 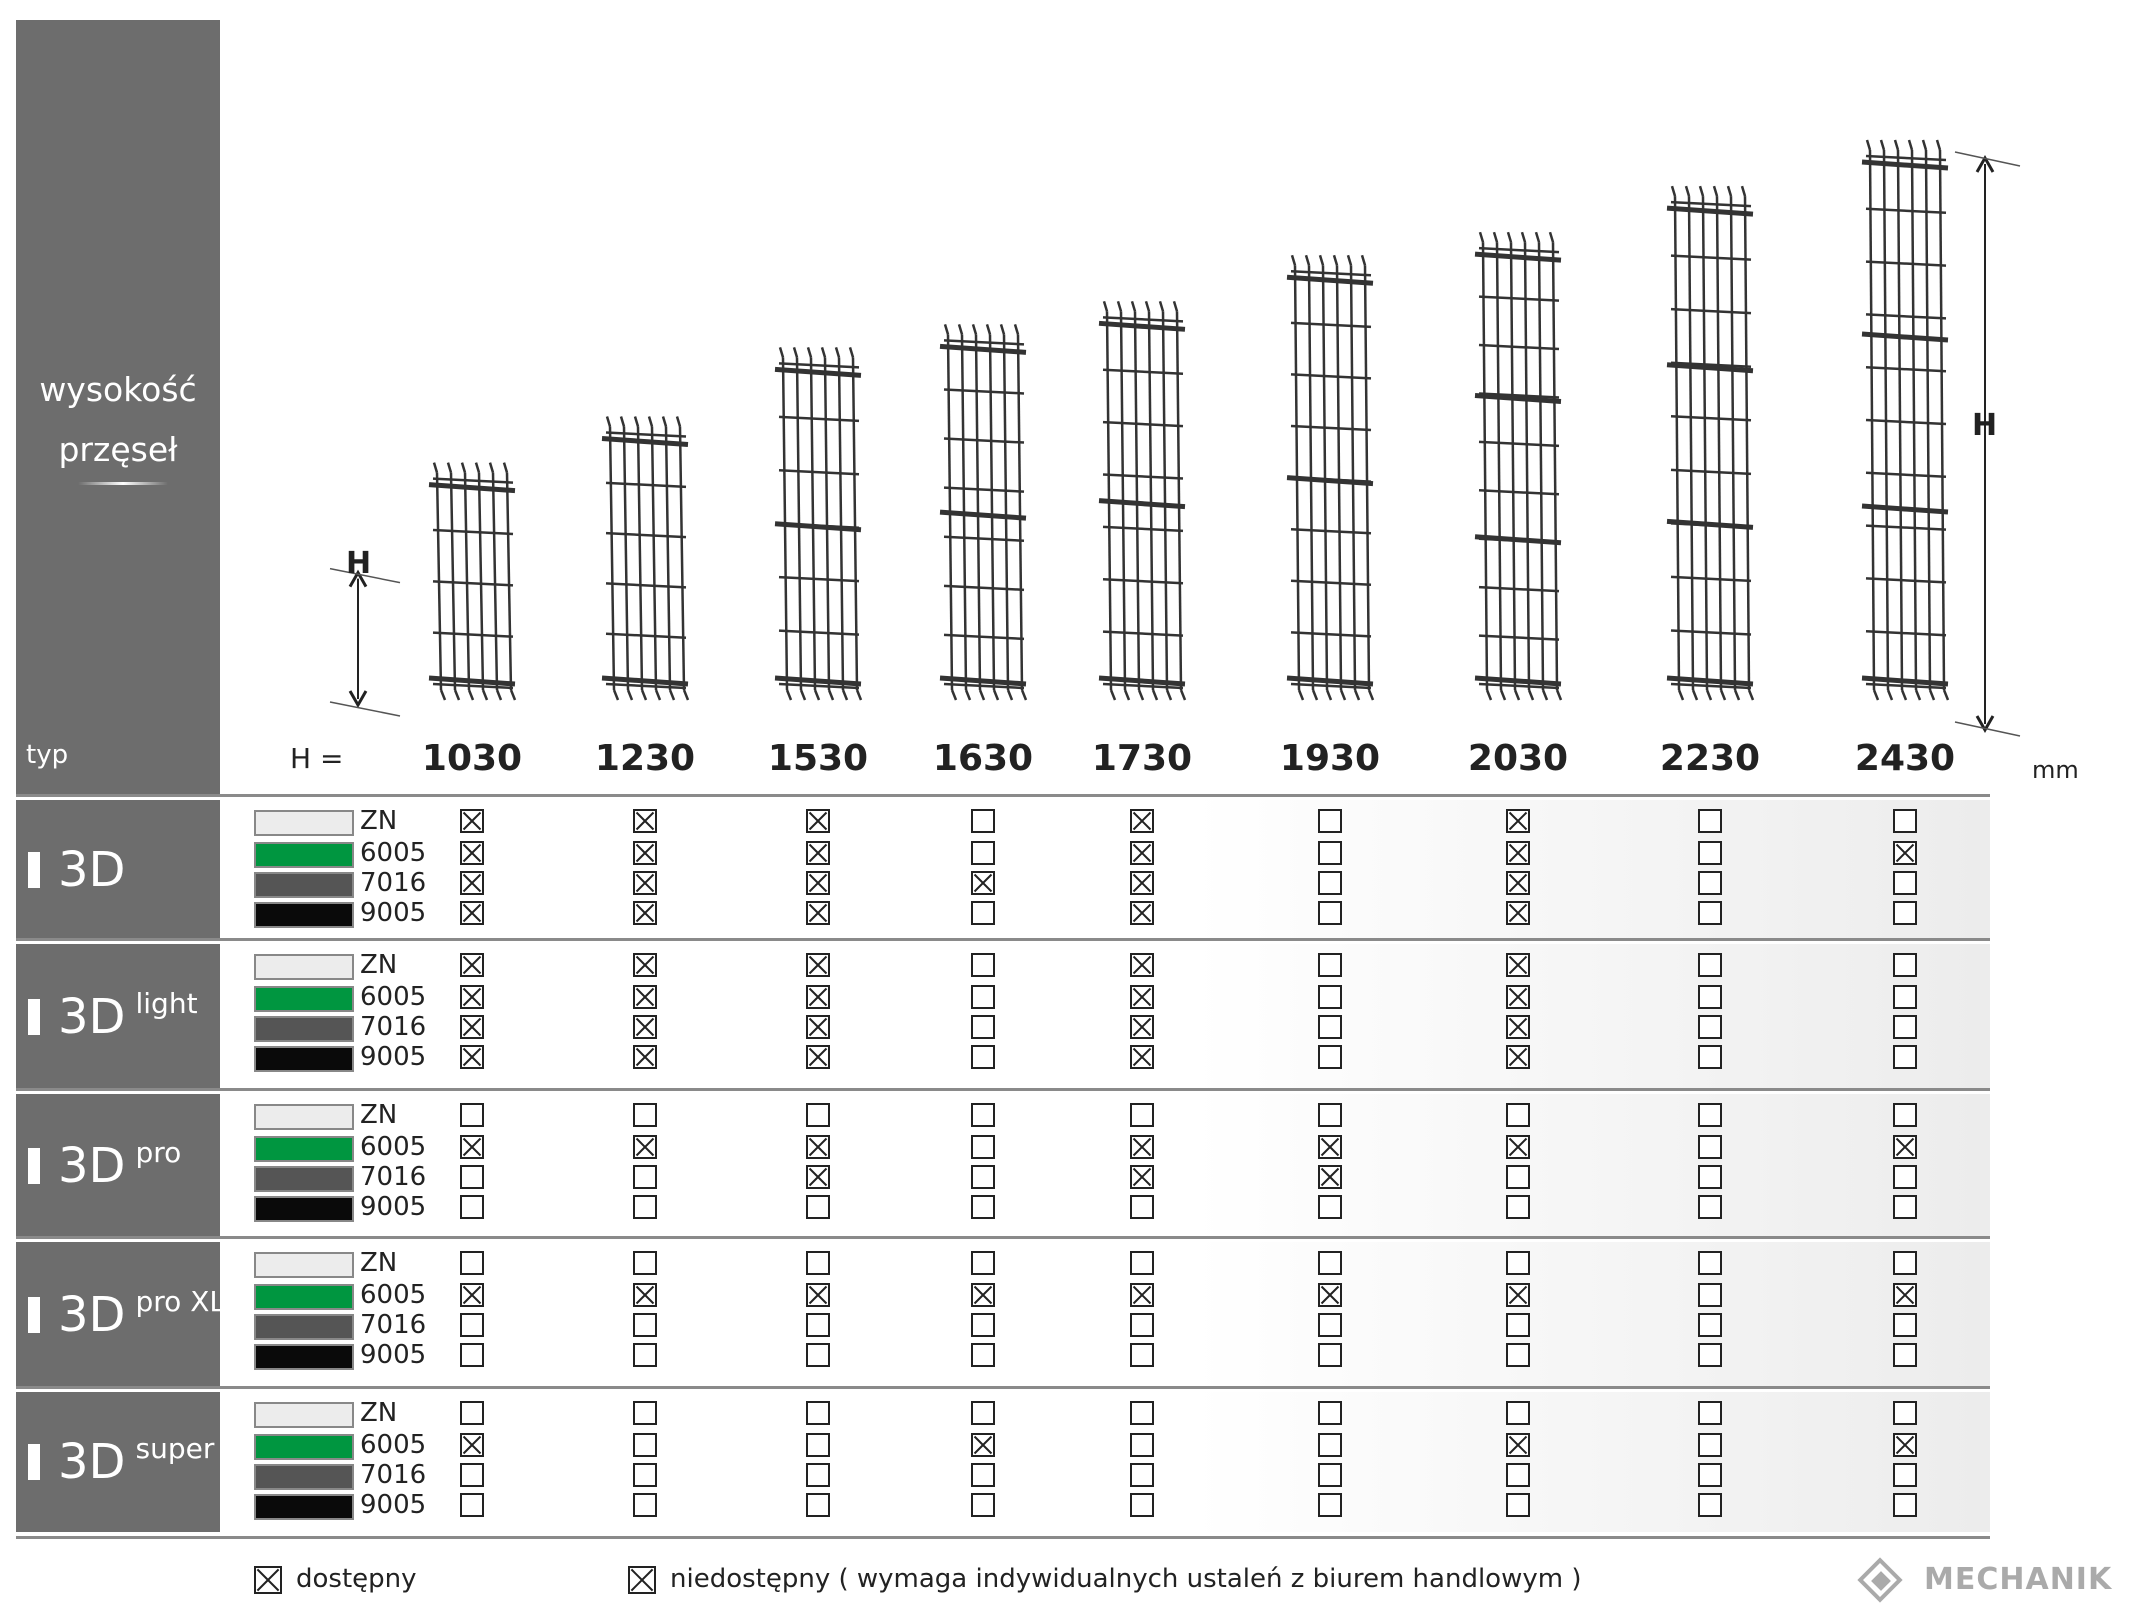 What do you see at coordinates (126, 1315) in the screenshot?
I see `type-name: 3D pro XL` at bounding box center [126, 1315].